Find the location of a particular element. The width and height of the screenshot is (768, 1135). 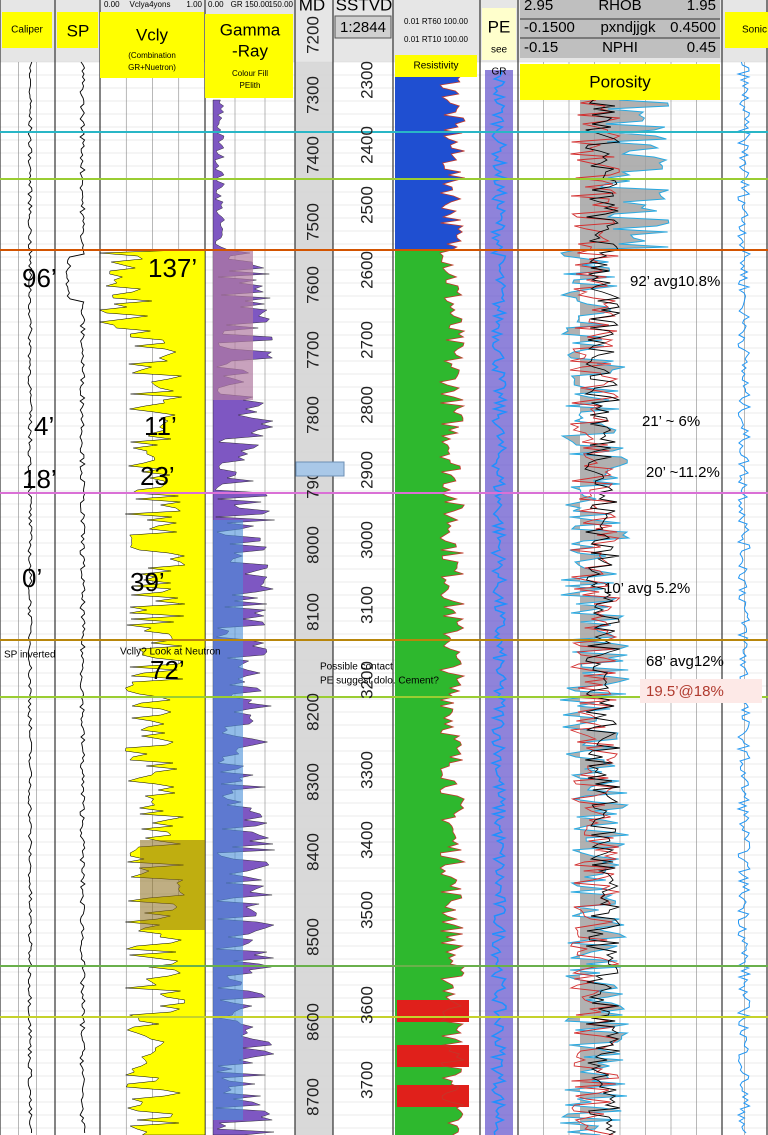

sp-curve is located at coordinates (75, 597).